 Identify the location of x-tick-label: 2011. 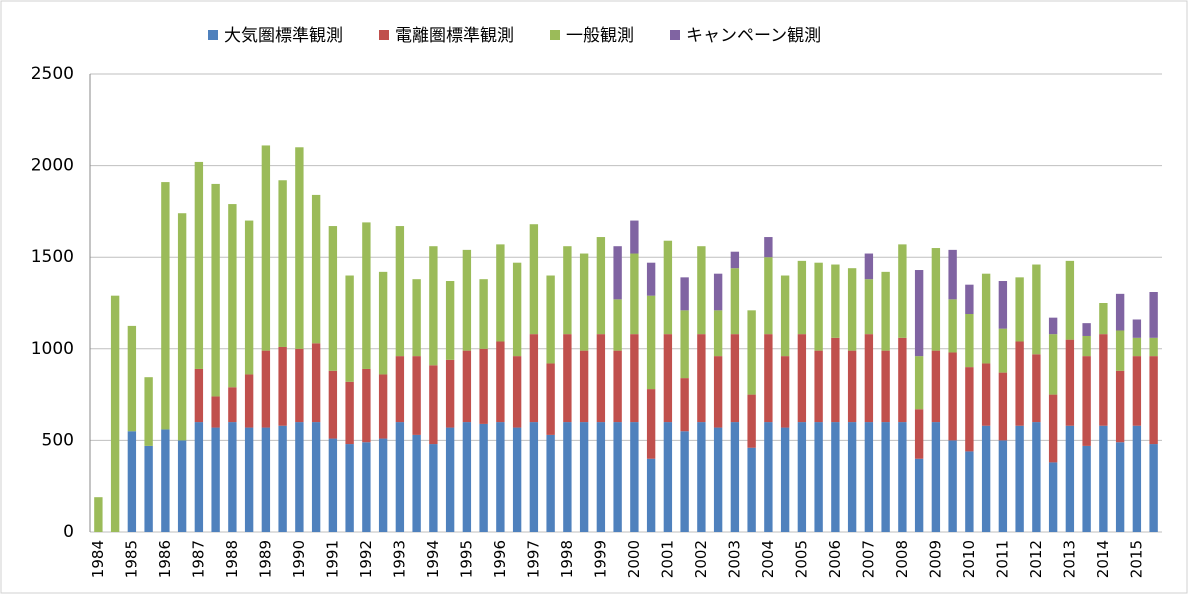
(1002, 559).